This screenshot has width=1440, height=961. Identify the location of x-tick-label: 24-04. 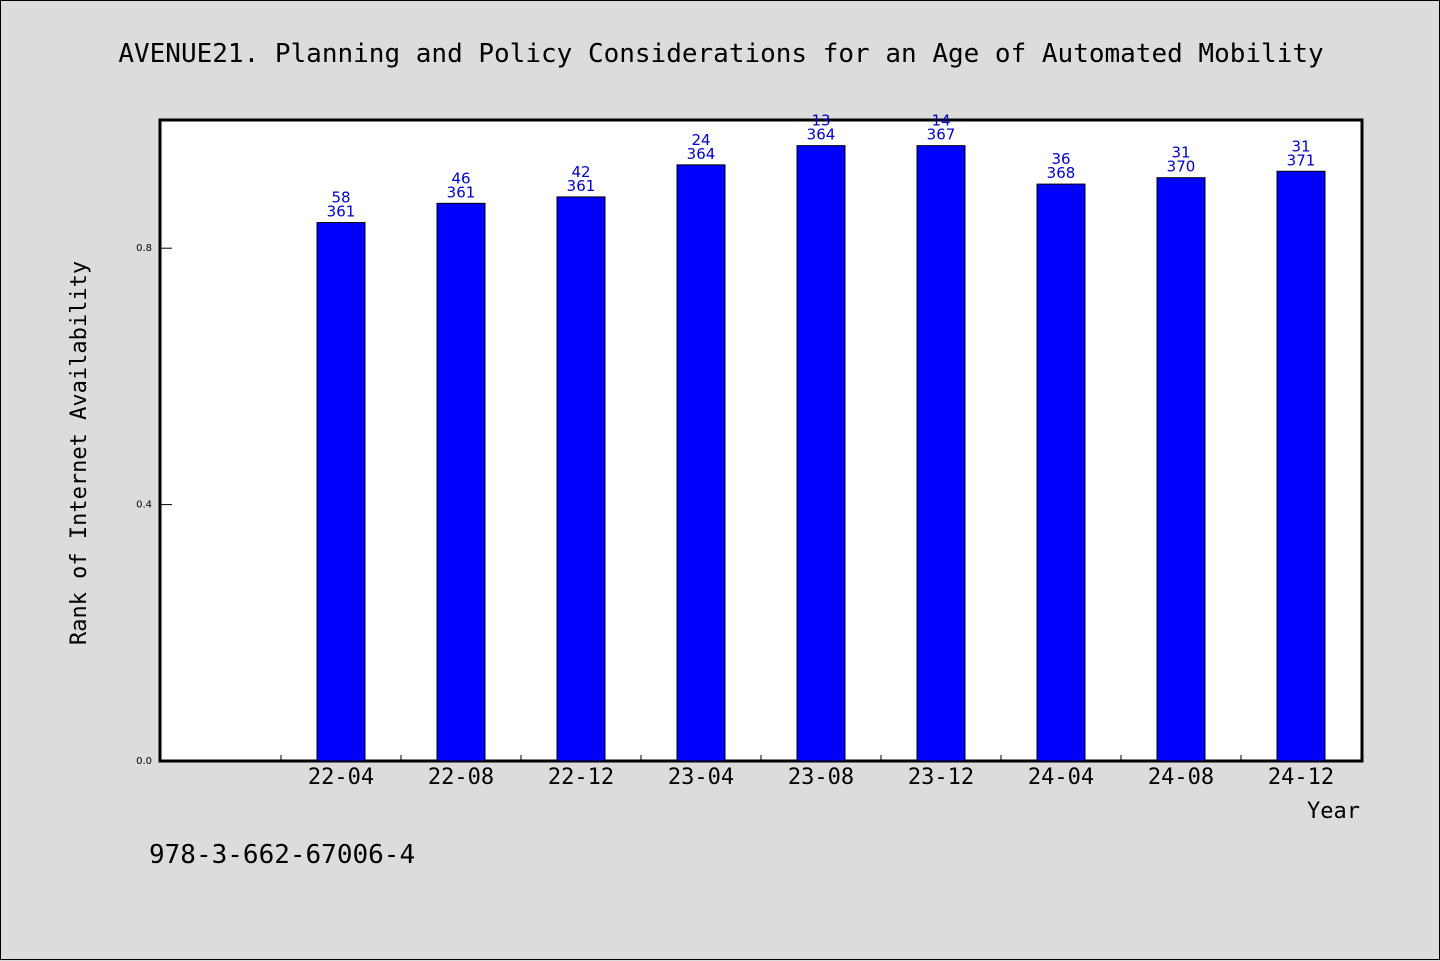
(1061, 777).